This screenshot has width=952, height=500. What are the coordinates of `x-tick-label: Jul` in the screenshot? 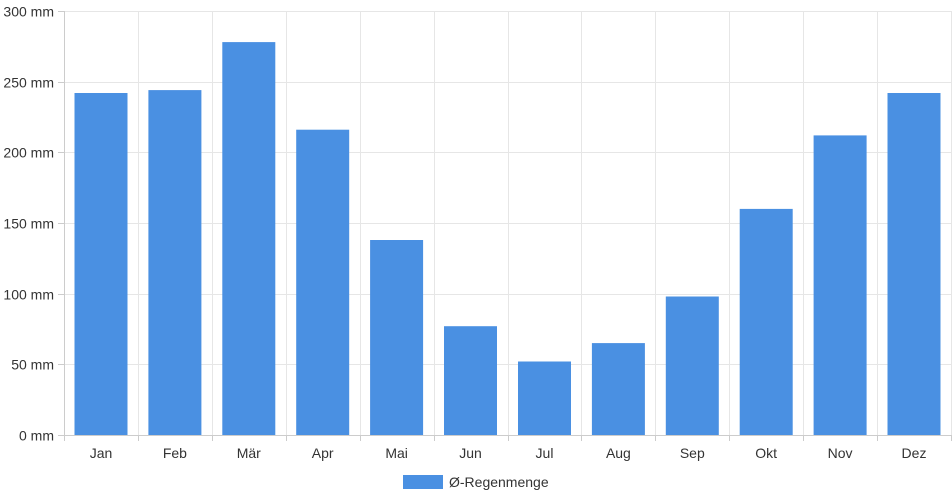 It's located at (545, 453).